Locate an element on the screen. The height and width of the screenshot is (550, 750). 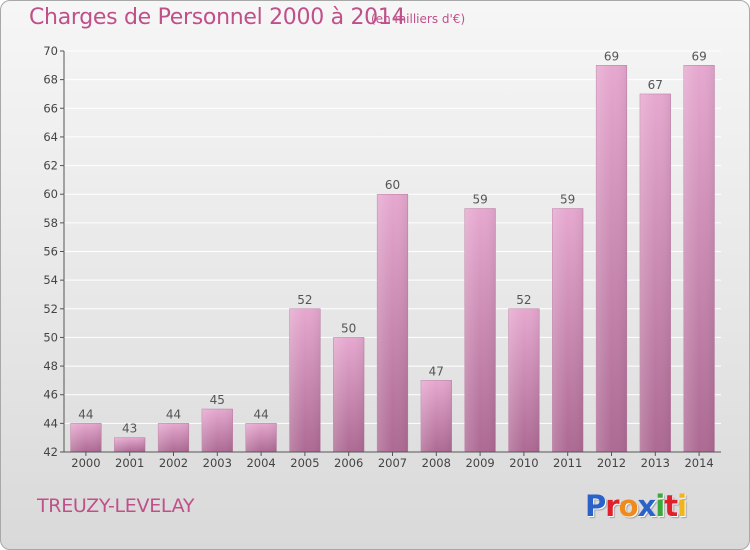
x-tick-label: 2006 is located at coordinates (348, 463).